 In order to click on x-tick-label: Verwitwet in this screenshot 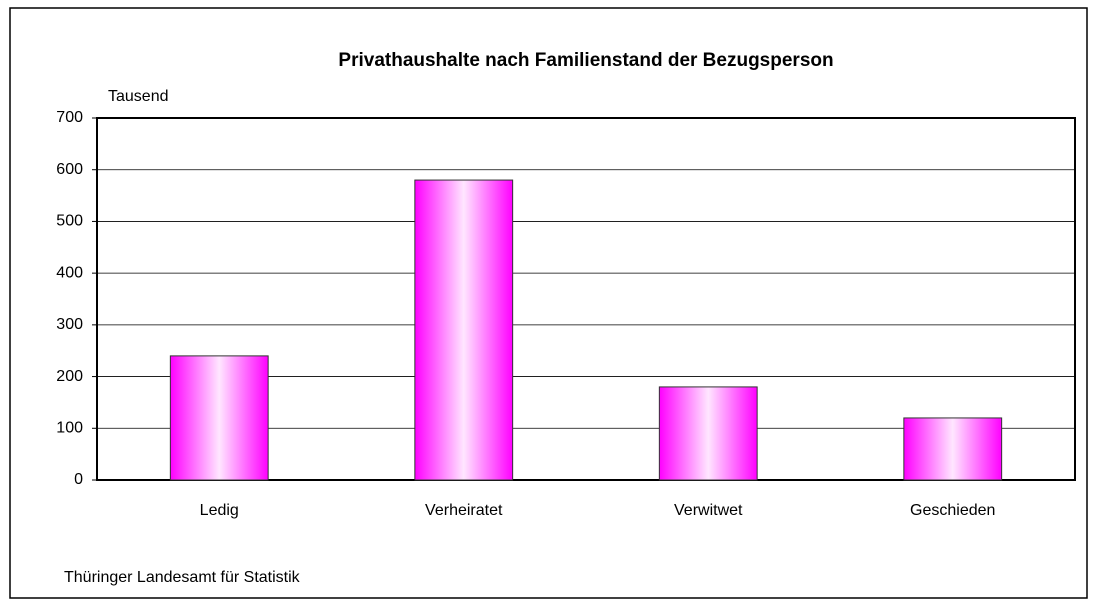, I will do `click(708, 510)`.